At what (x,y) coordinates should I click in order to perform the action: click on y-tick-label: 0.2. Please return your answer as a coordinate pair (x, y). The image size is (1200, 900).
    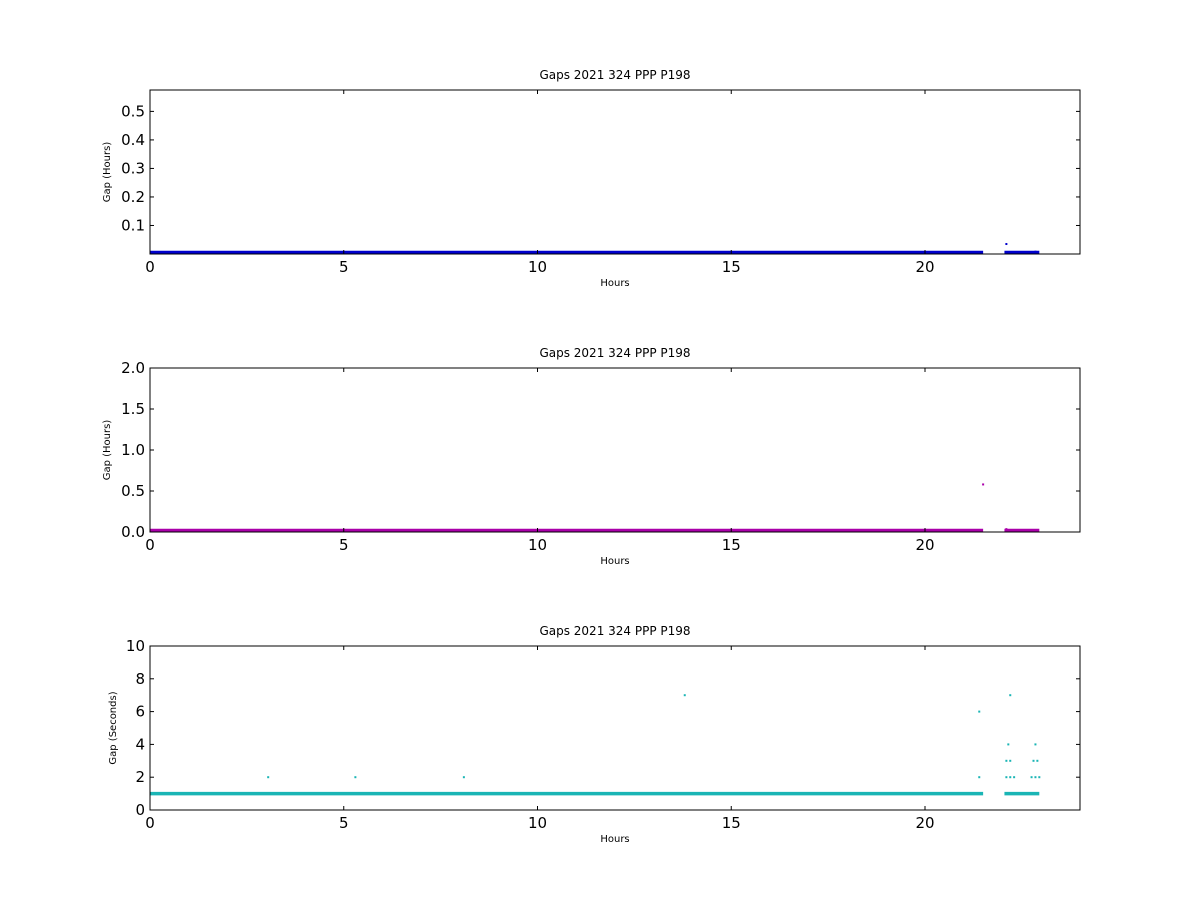
    Looking at the image, I should click on (133, 197).